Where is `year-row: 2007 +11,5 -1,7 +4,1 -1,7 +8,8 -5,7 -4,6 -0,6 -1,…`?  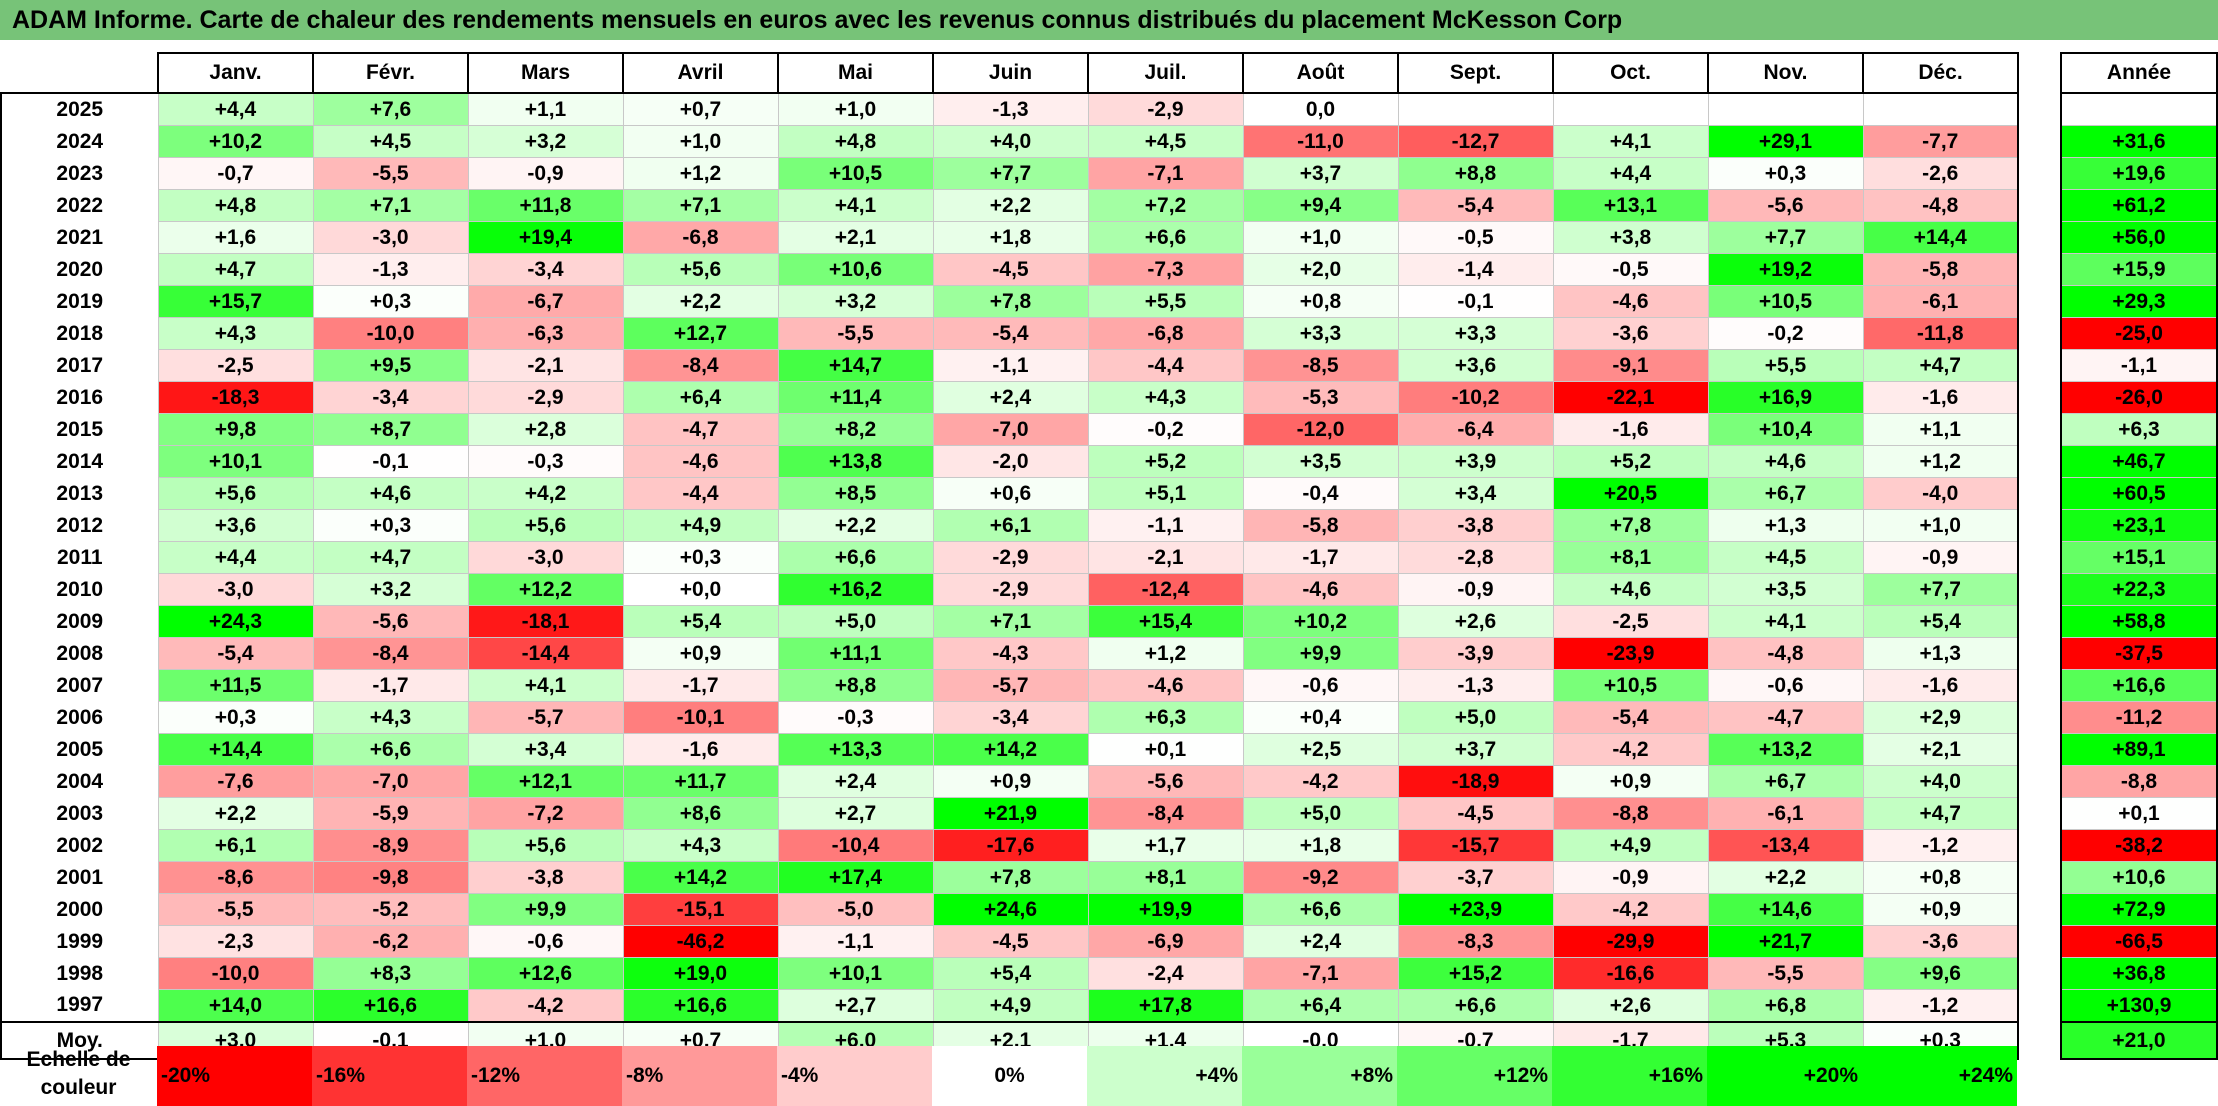 year-row: 2007 +11,5 -1,7 +4,1 -1,7 +8,8 -5,7 -4,6 -0,6 -1,… is located at coordinates (1009, 685).